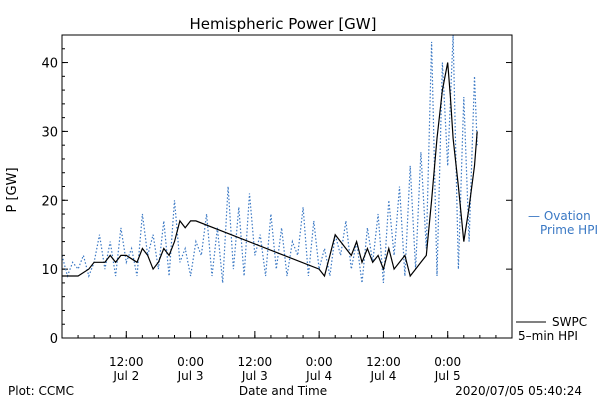 This screenshot has width=600, height=400. Describe the element at coordinates (559, 216) in the screenshot. I see `legend-ovation-label: — Ovation` at that location.